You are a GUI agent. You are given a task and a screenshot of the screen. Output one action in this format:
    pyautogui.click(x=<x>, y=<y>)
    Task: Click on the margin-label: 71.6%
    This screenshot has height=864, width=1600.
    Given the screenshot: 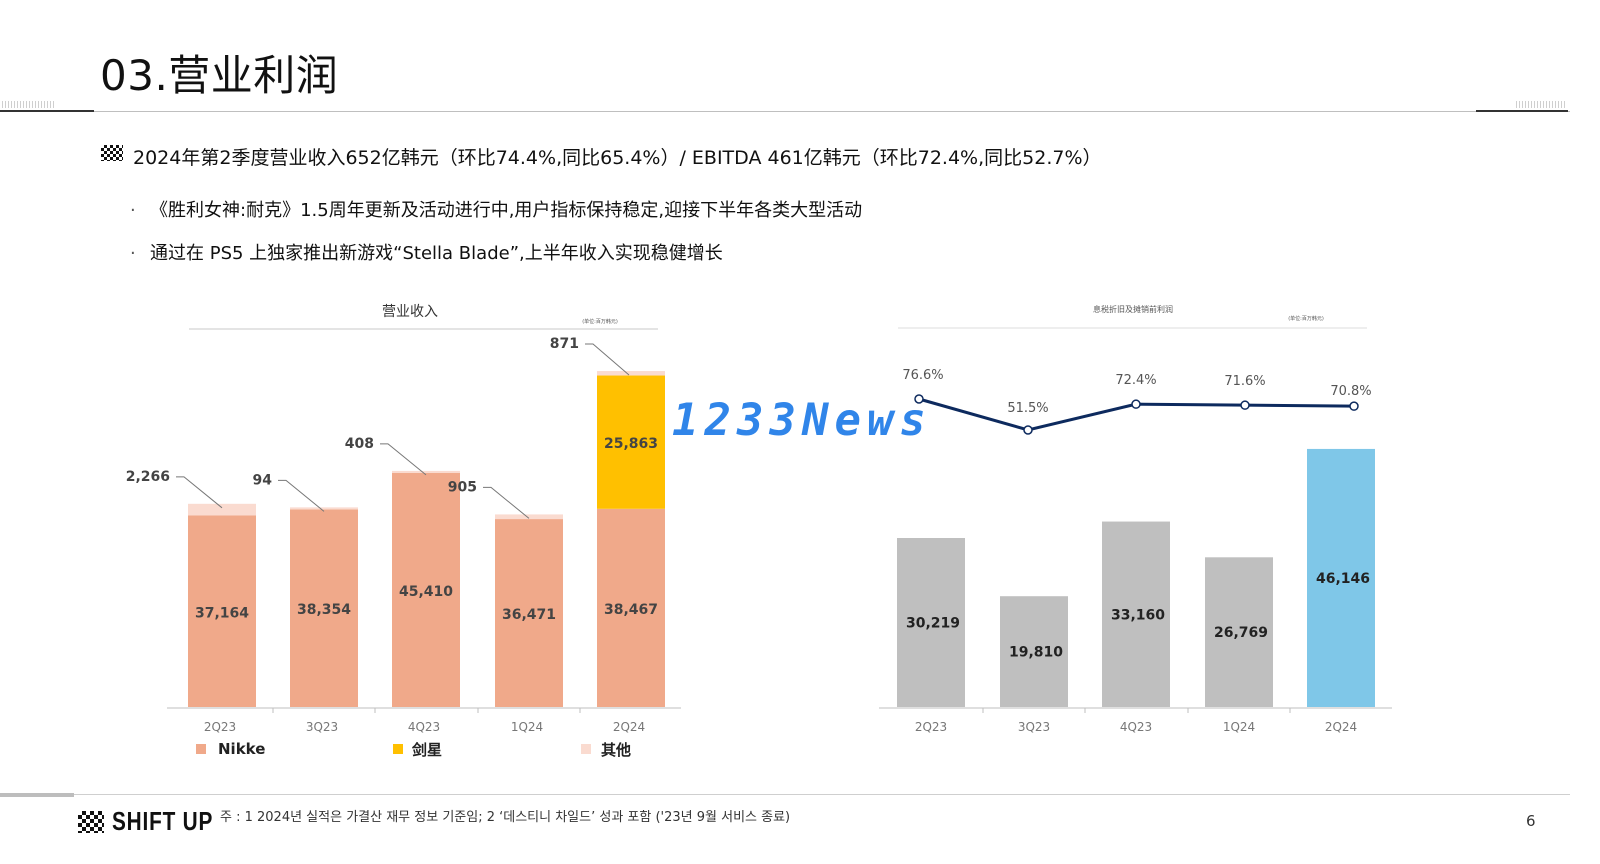 What is the action you would take?
    pyautogui.click(x=1244, y=381)
    